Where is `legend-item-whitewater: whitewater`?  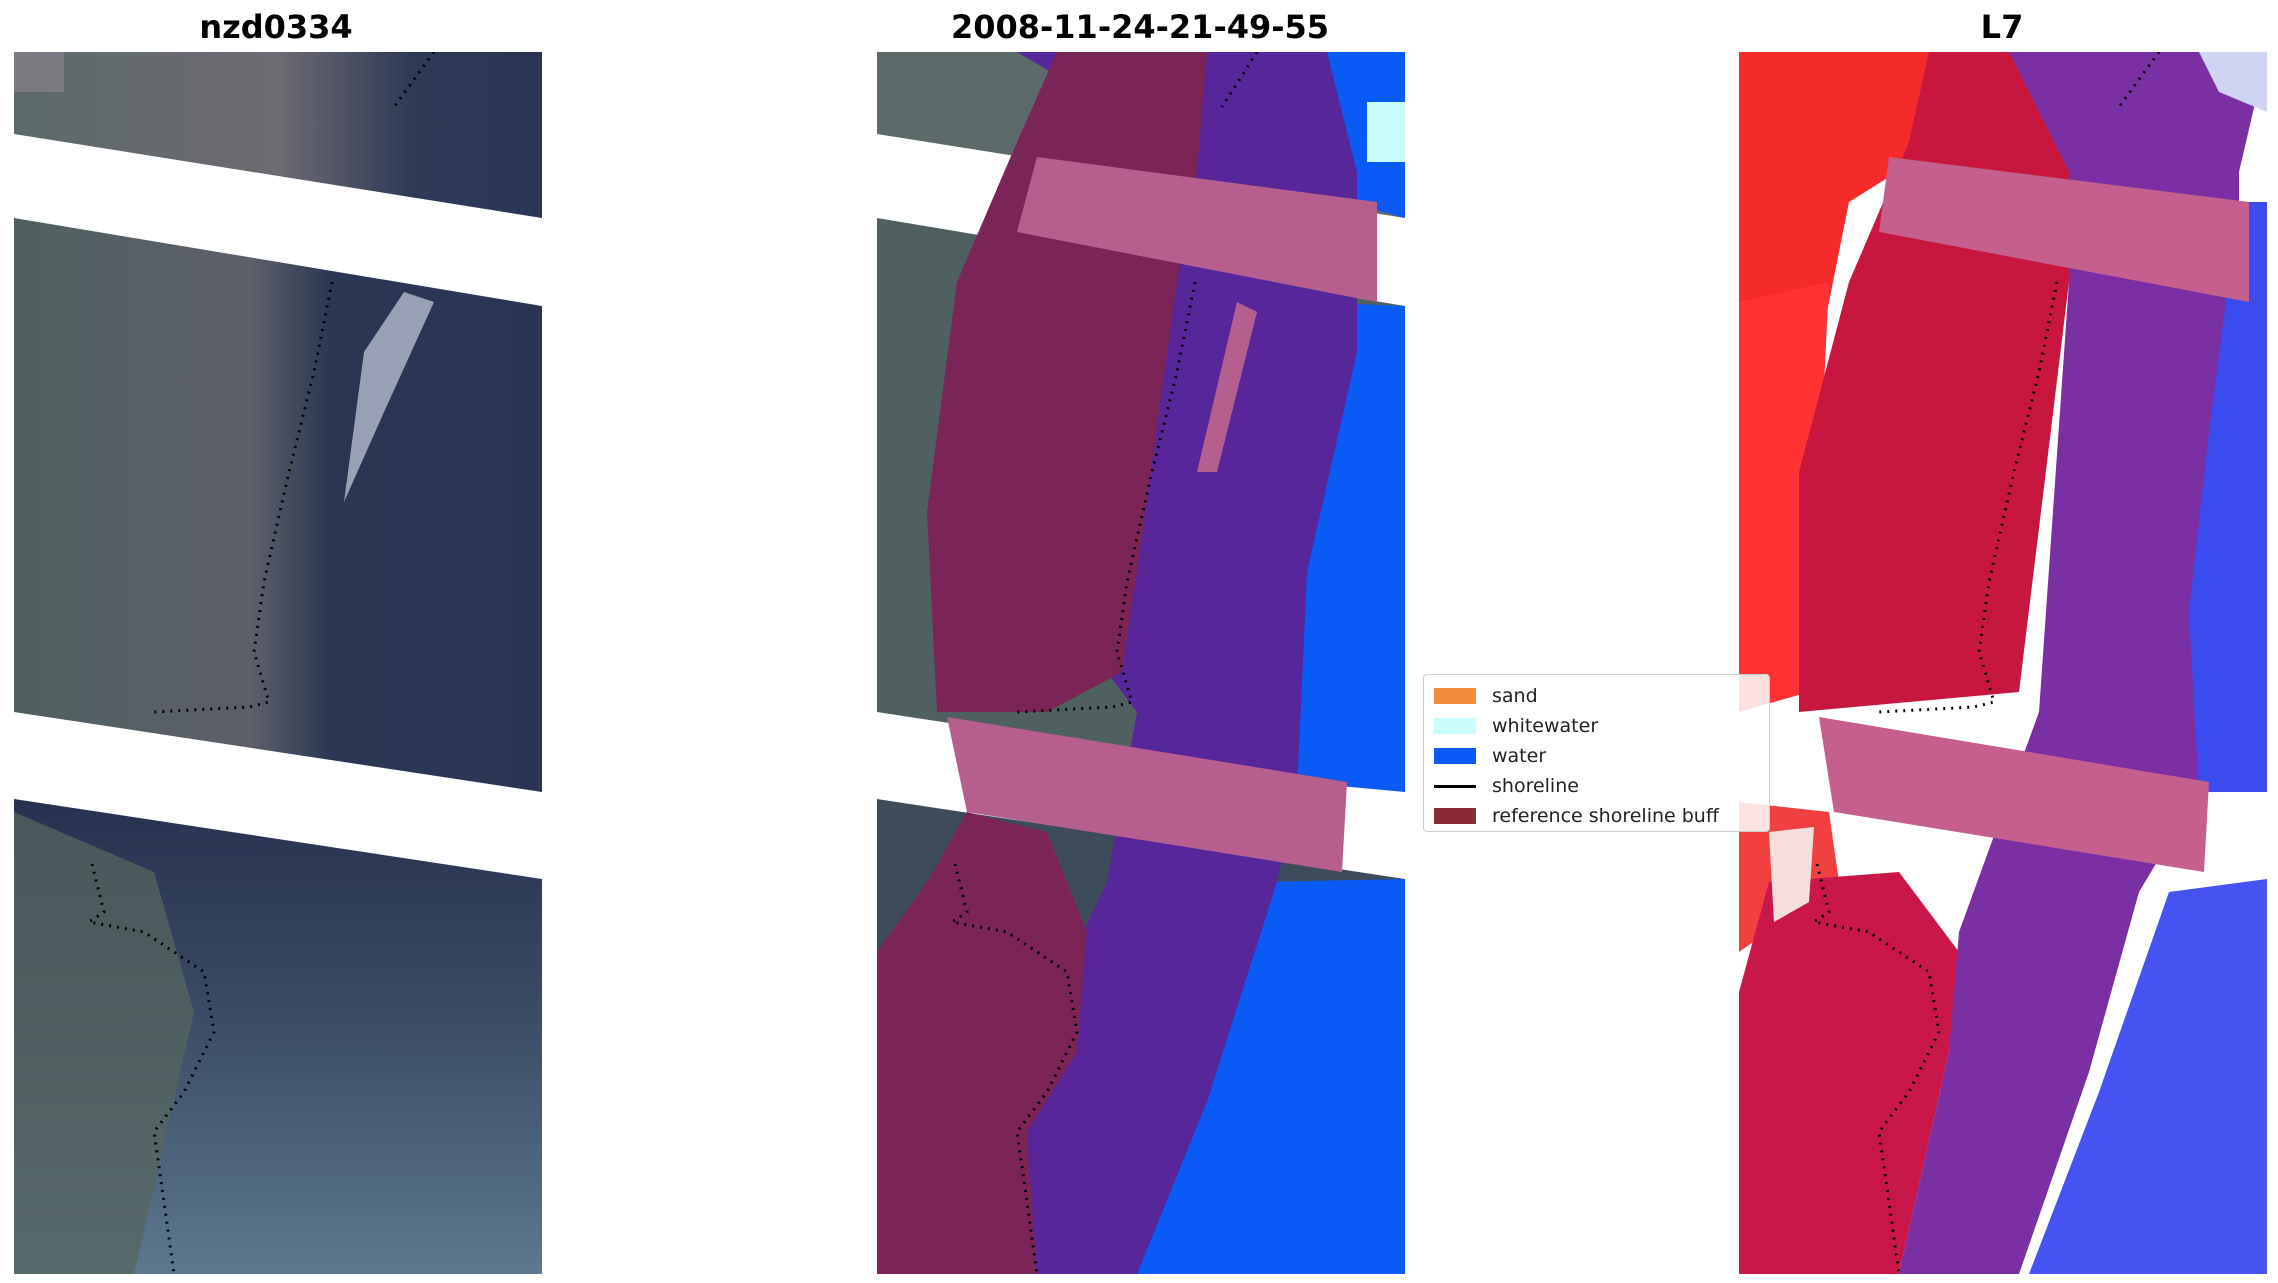 legend-item-whitewater: whitewater is located at coordinates (1596, 726).